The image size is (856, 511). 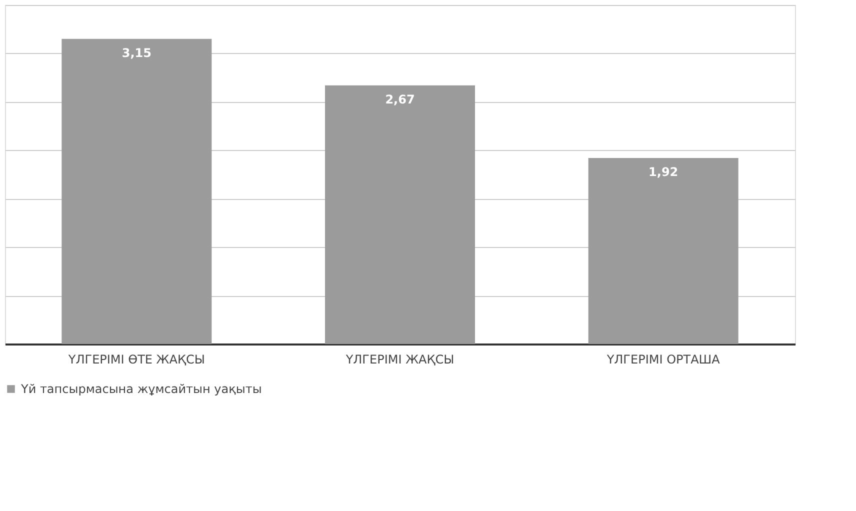 What do you see at coordinates (141, 389) in the screenshot?
I see `legend-label: Үй тапсырмасына жұмсайтын уақыты` at bounding box center [141, 389].